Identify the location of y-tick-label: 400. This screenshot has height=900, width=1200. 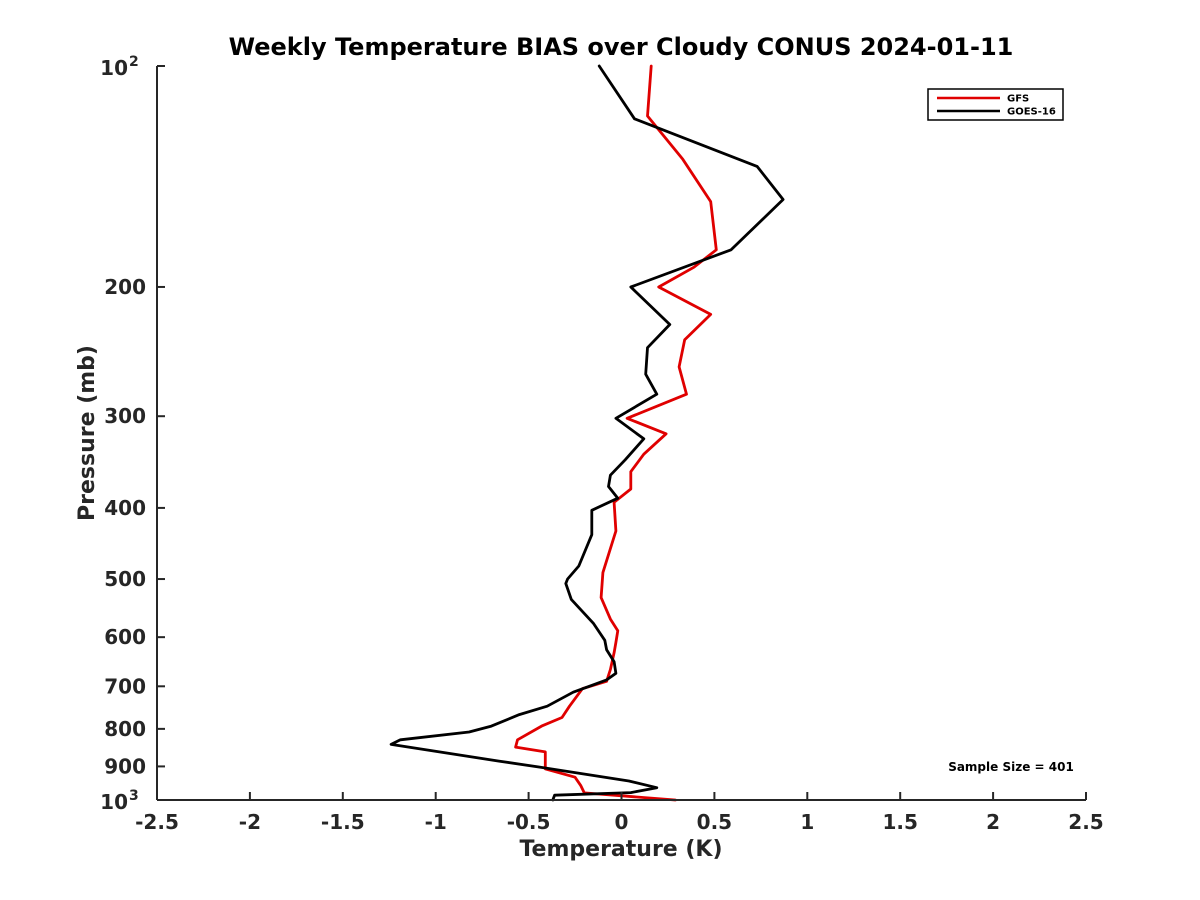
(125, 508).